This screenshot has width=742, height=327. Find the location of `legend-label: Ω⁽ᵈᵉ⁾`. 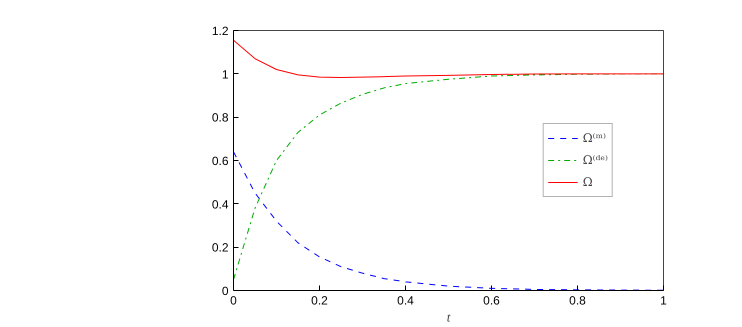

legend-label: Ω⁽ᵈᵉ⁾ is located at coordinates (595, 160).